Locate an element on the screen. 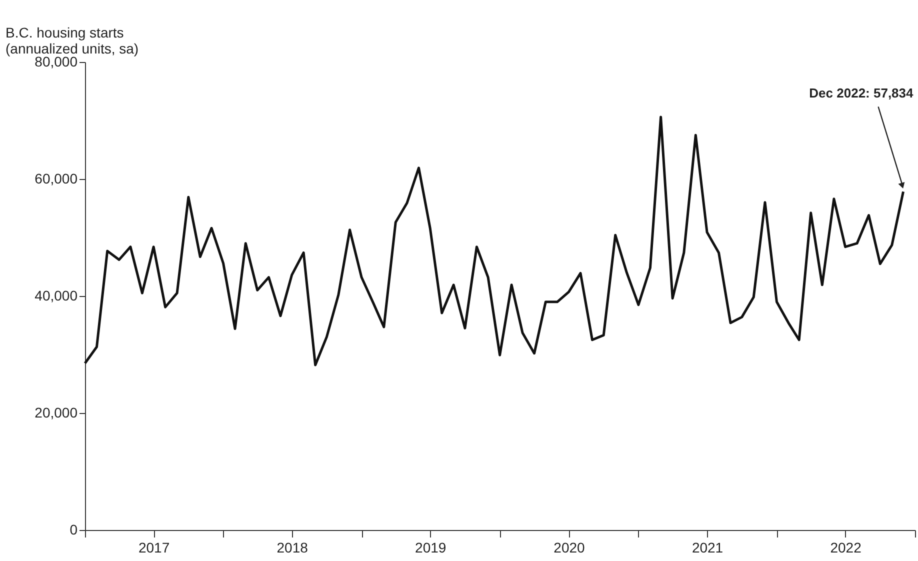 This screenshot has height=561, width=918. y-tick-label: 80,000 is located at coordinates (56, 62).